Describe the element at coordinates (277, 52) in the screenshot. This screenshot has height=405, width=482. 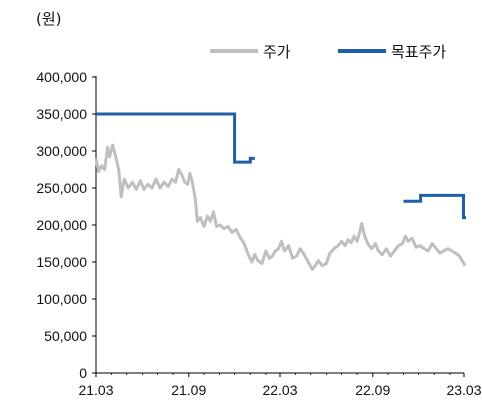
I see `legend-label-stock-price: 주가` at that location.